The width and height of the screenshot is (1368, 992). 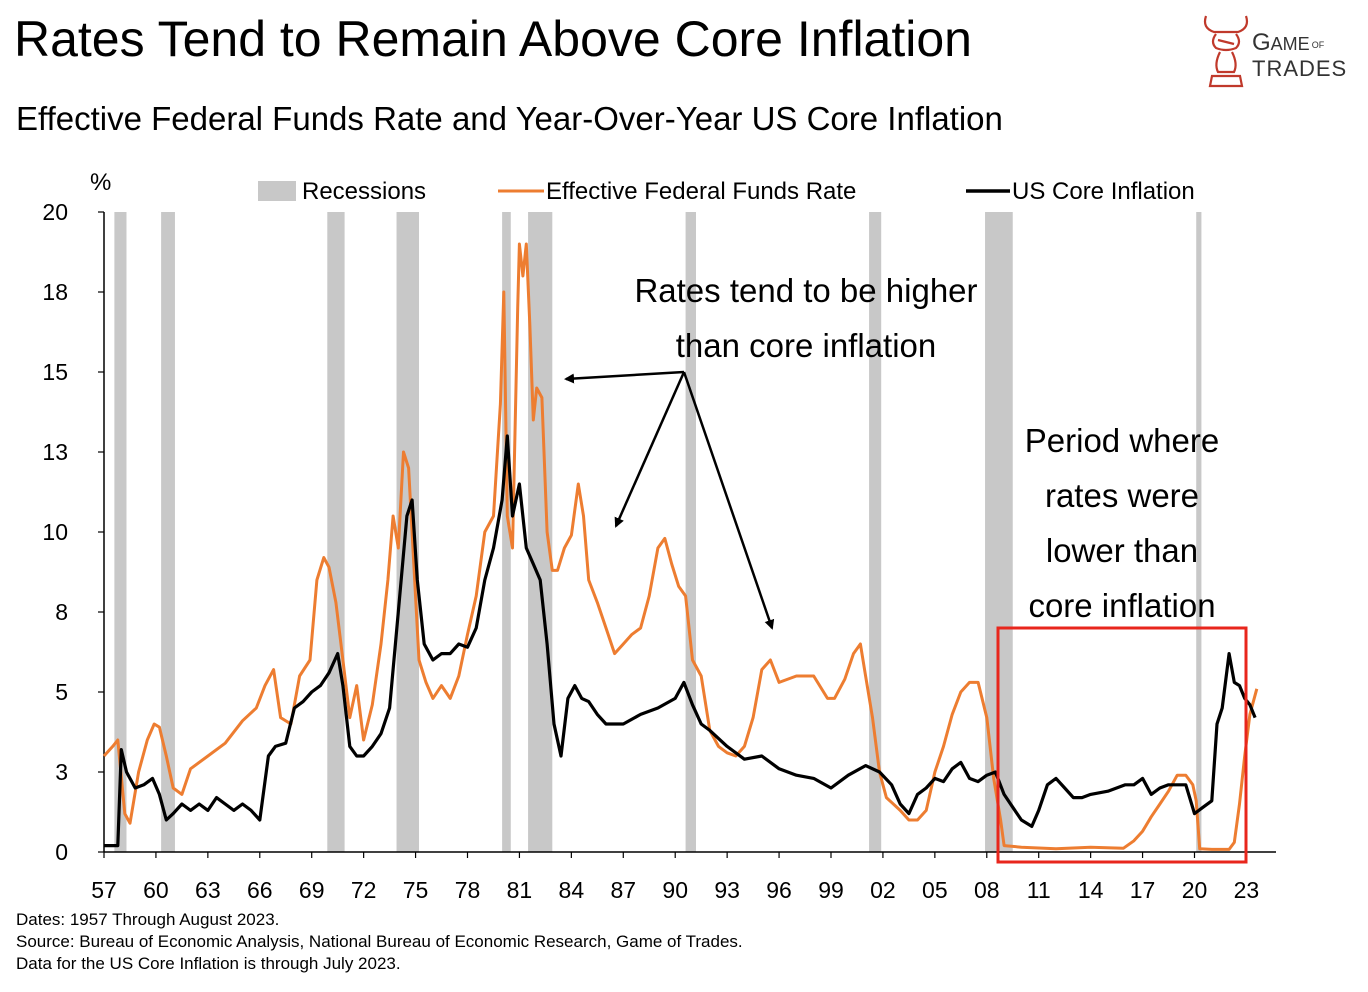 I want to click on x-tick-label: 23, so click(x=1247, y=888).